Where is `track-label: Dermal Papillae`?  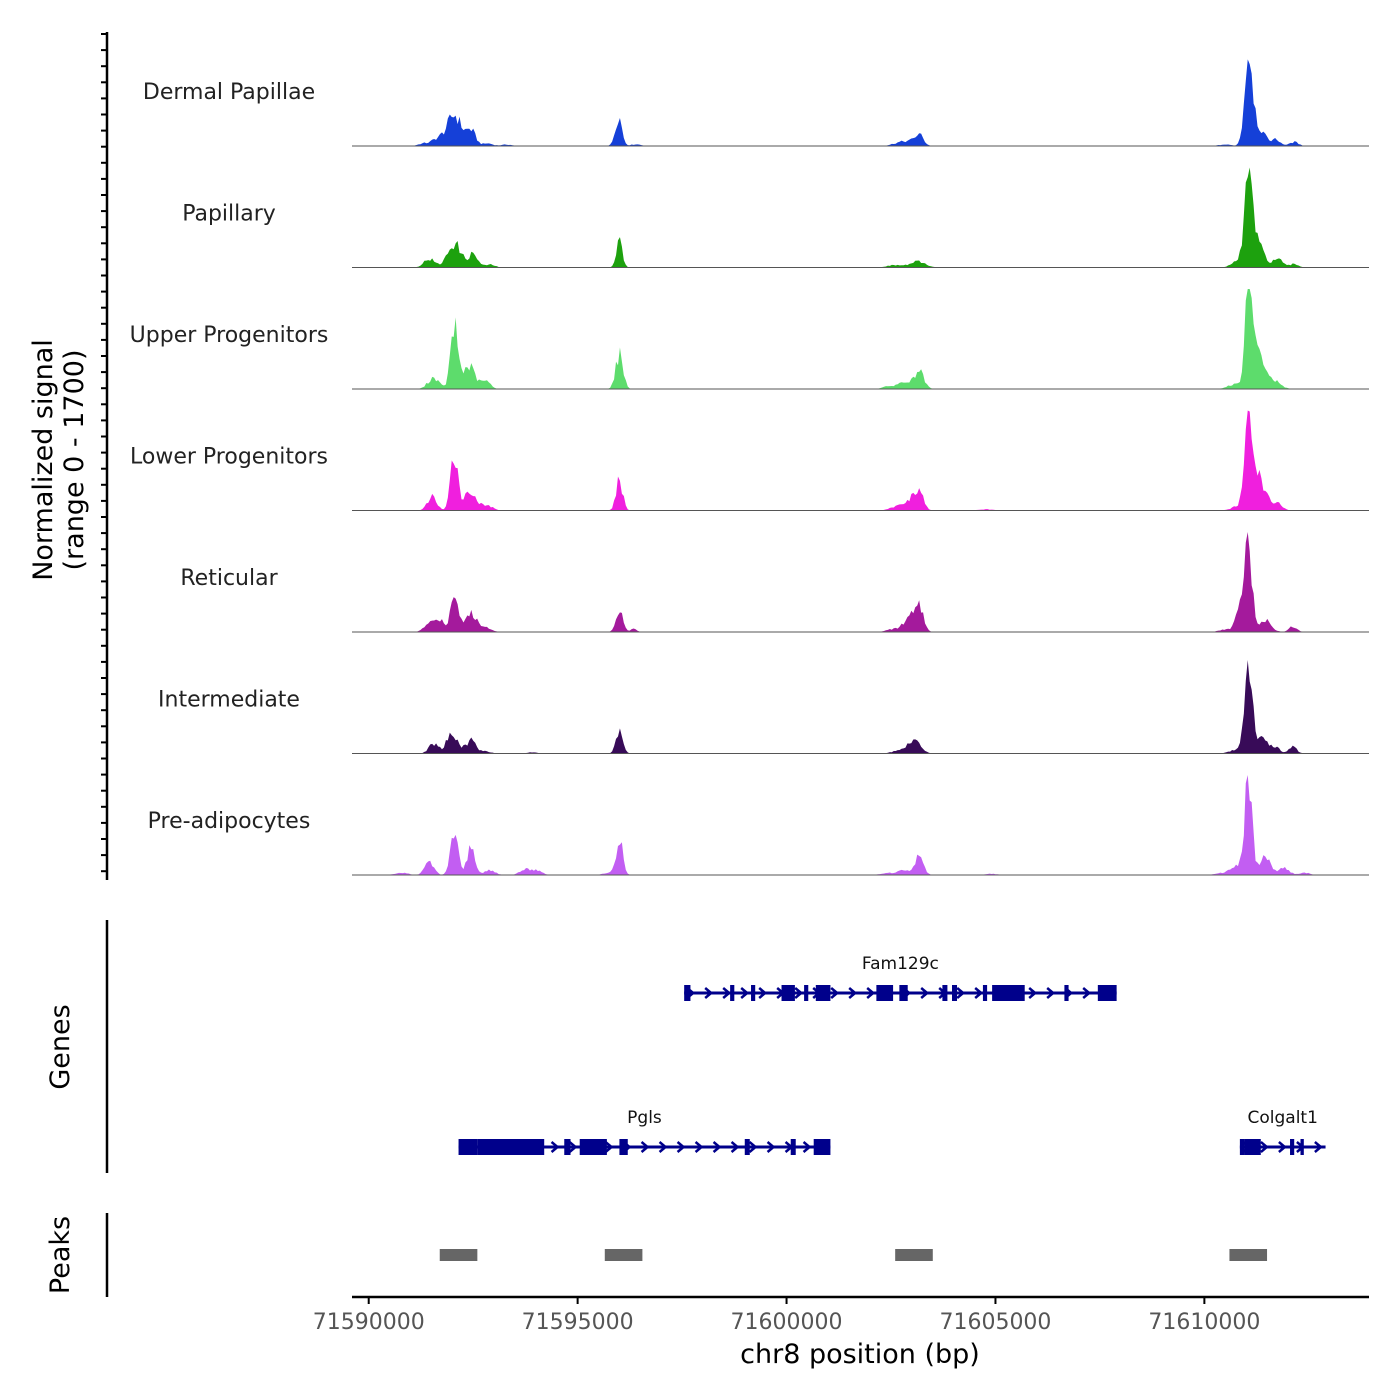 track-label: Dermal Papillae is located at coordinates (229, 92).